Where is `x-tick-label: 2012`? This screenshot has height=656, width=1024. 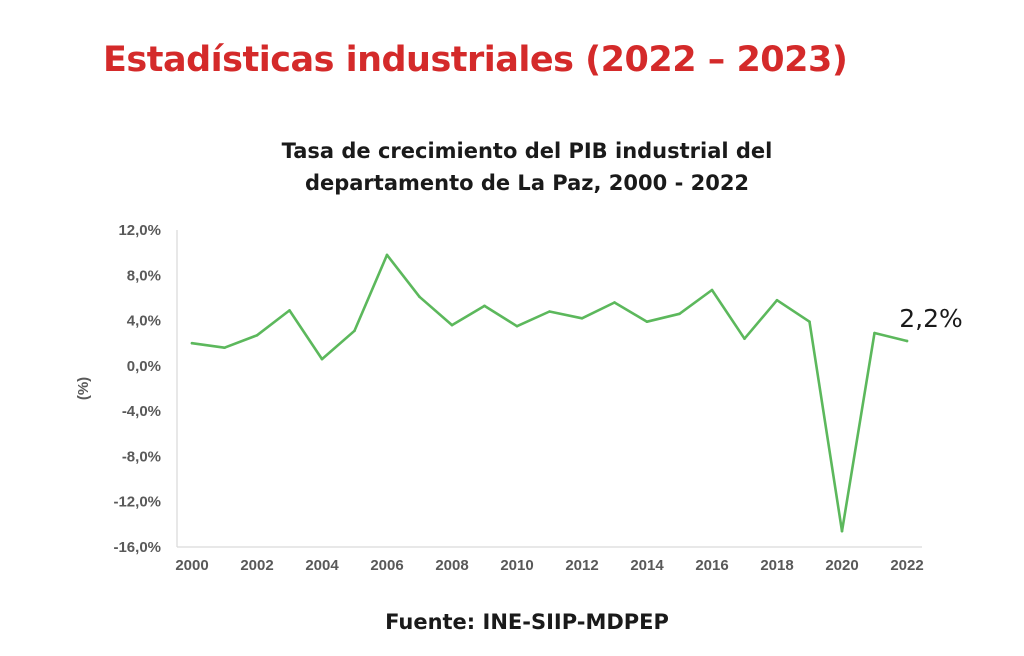
x-tick-label: 2012 is located at coordinates (581, 565).